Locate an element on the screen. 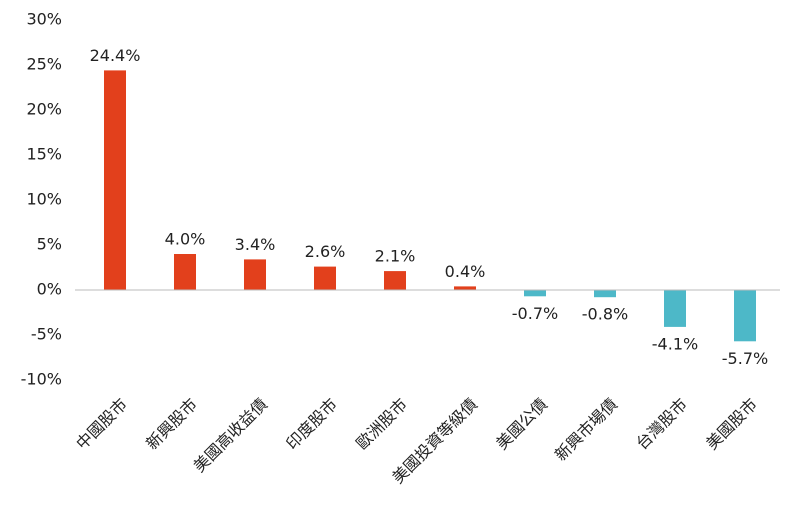 This screenshot has width=800, height=522. data-label: 2.1% is located at coordinates (395, 256).